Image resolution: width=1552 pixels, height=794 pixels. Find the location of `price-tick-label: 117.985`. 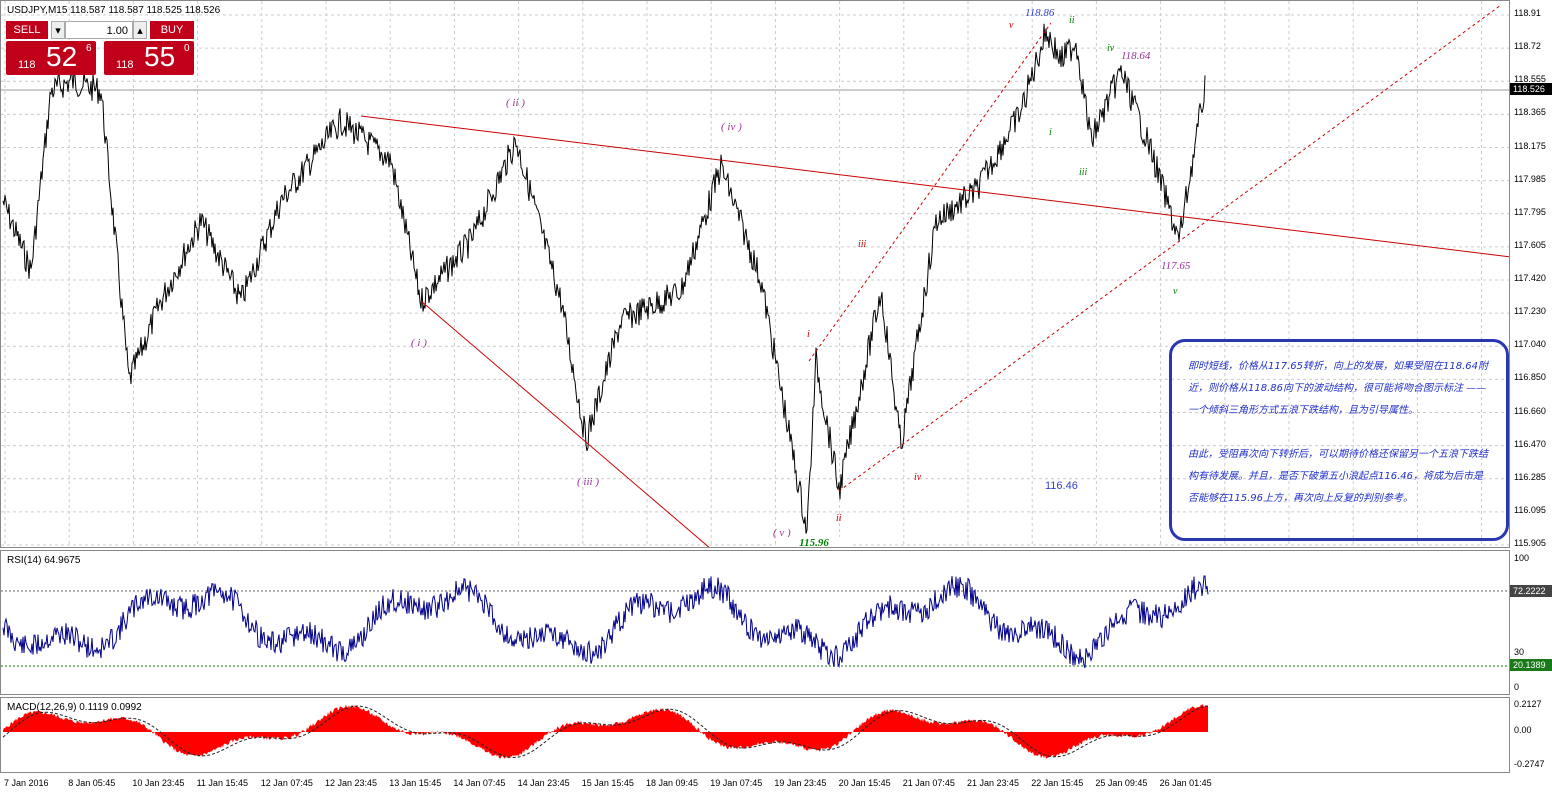

price-tick-label: 117.985 is located at coordinates (1530, 178).